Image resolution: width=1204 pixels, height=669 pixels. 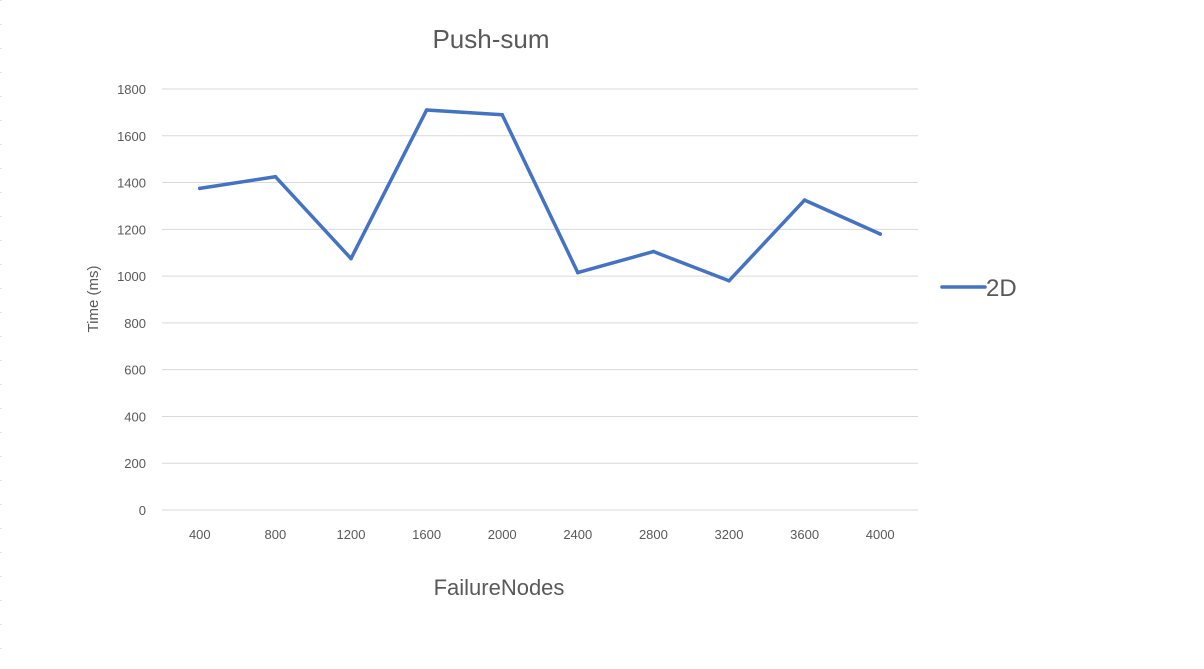 I want to click on sheet-edge, so click(x=1, y=332).